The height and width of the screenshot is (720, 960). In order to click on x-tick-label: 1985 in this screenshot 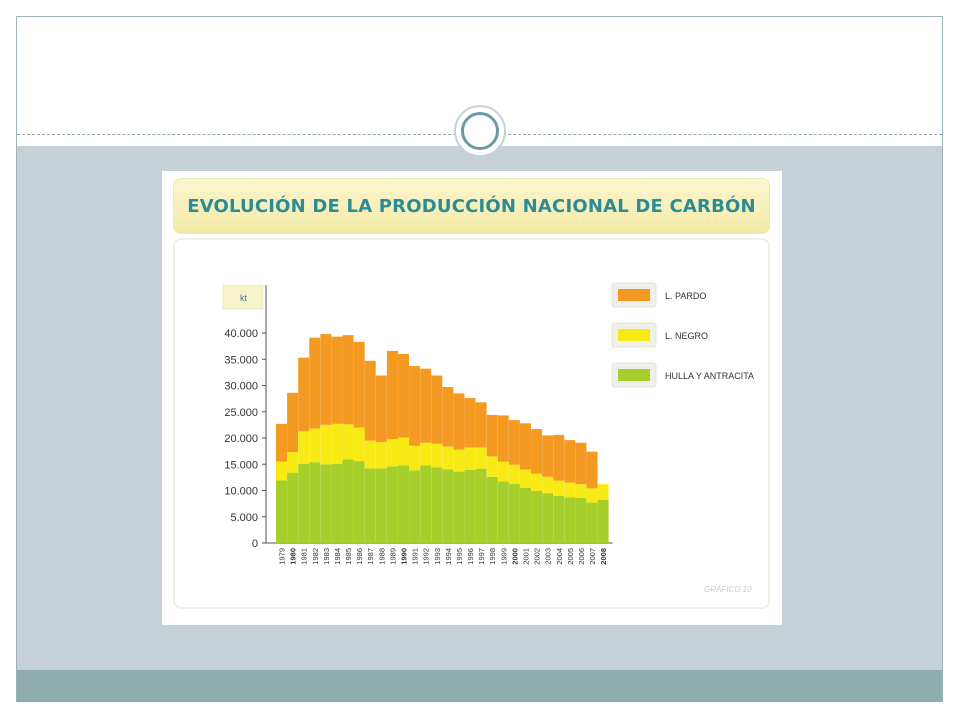, I will do `click(348, 556)`.